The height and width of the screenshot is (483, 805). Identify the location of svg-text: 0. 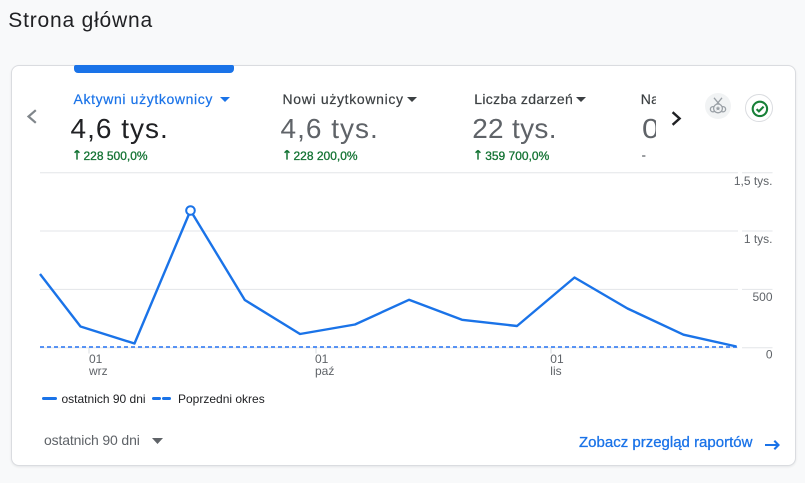
(769, 354).